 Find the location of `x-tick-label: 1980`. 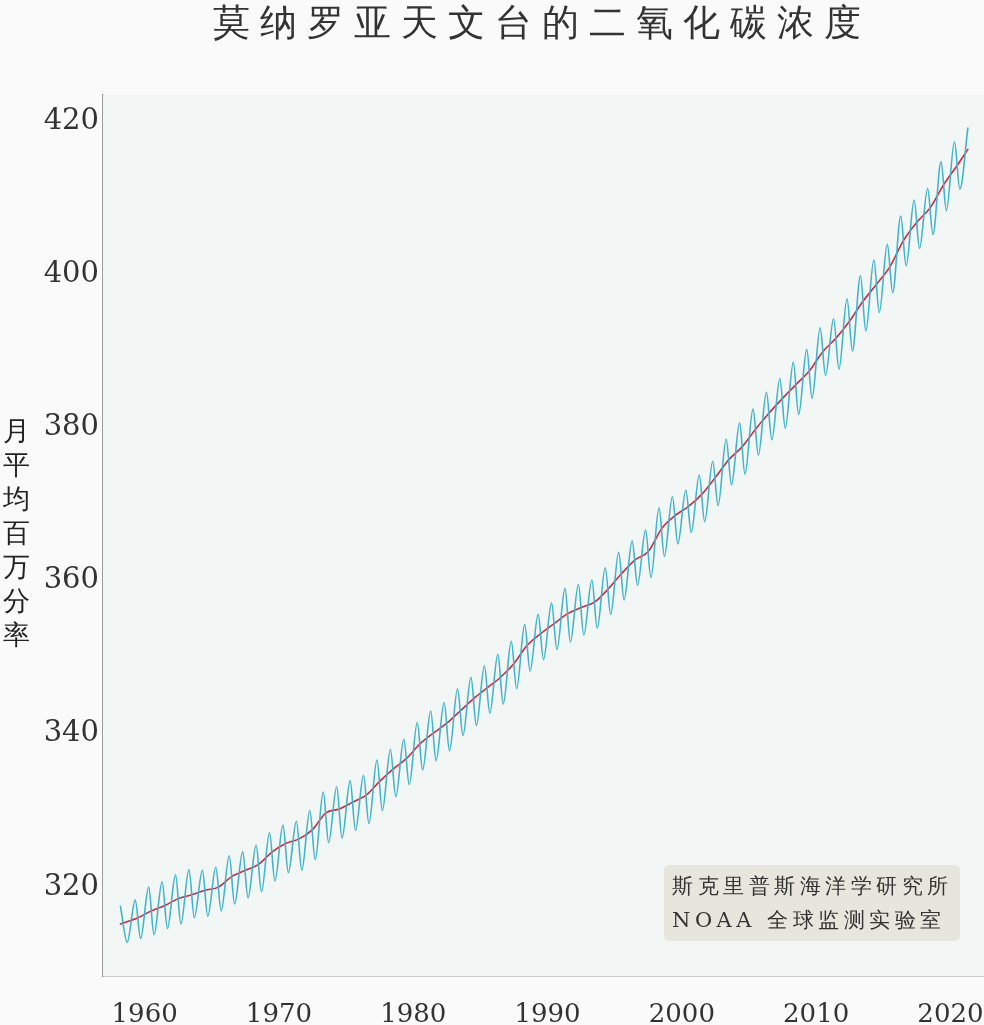

x-tick-label: 1980 is located at coordinates (413, 1011).